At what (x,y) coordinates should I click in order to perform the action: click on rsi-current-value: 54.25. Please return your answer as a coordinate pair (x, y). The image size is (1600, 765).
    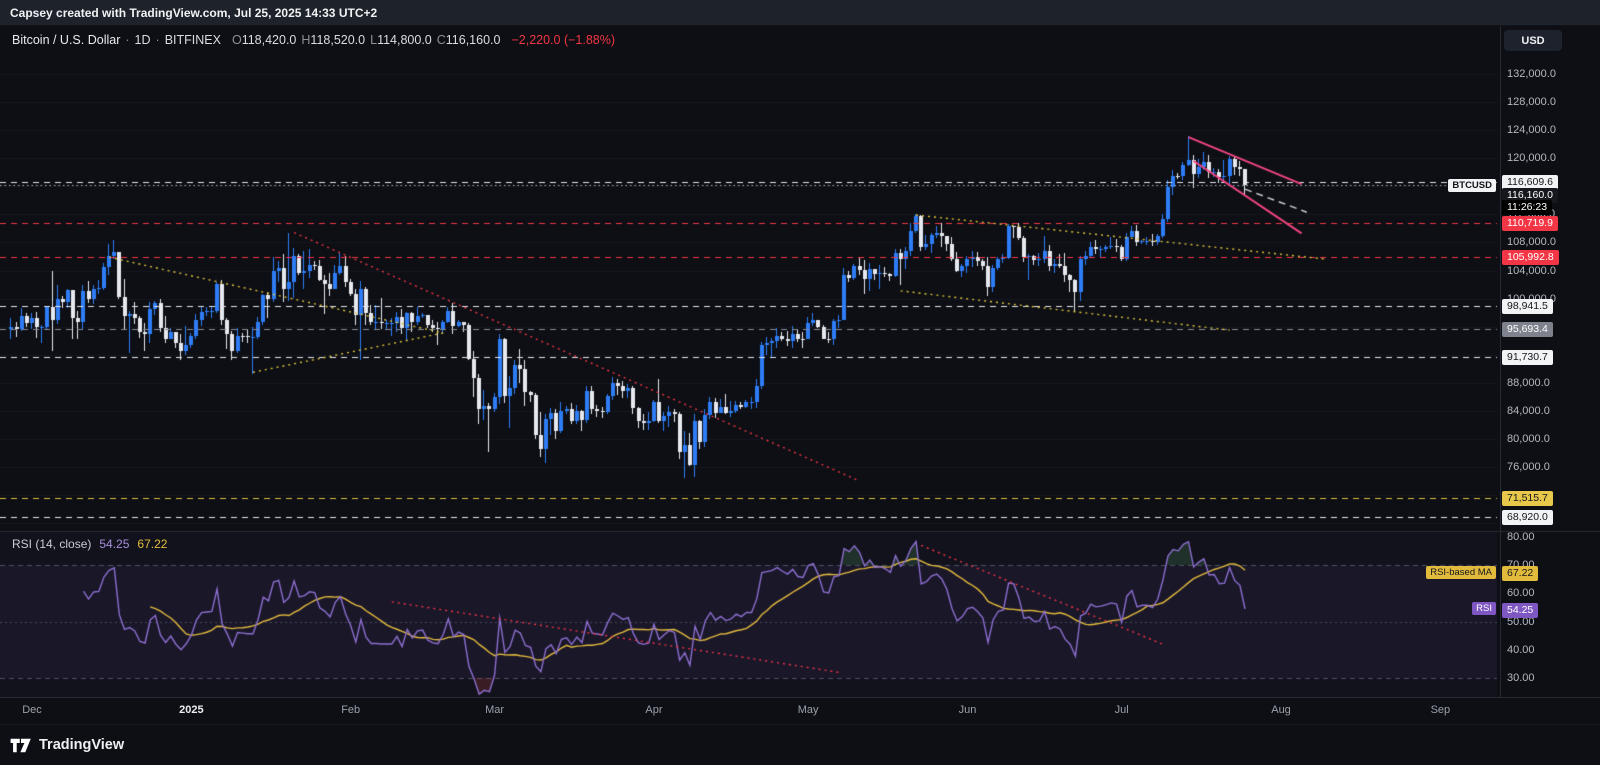
    Looking at the image, I should click on (114, 544).